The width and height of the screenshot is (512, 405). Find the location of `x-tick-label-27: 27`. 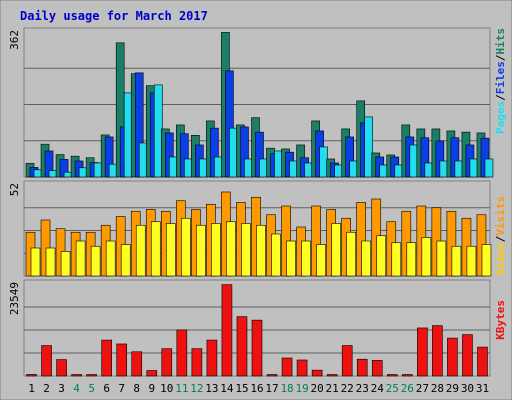

x-tick-label-27: 27 is located at coordinates (422, 388).